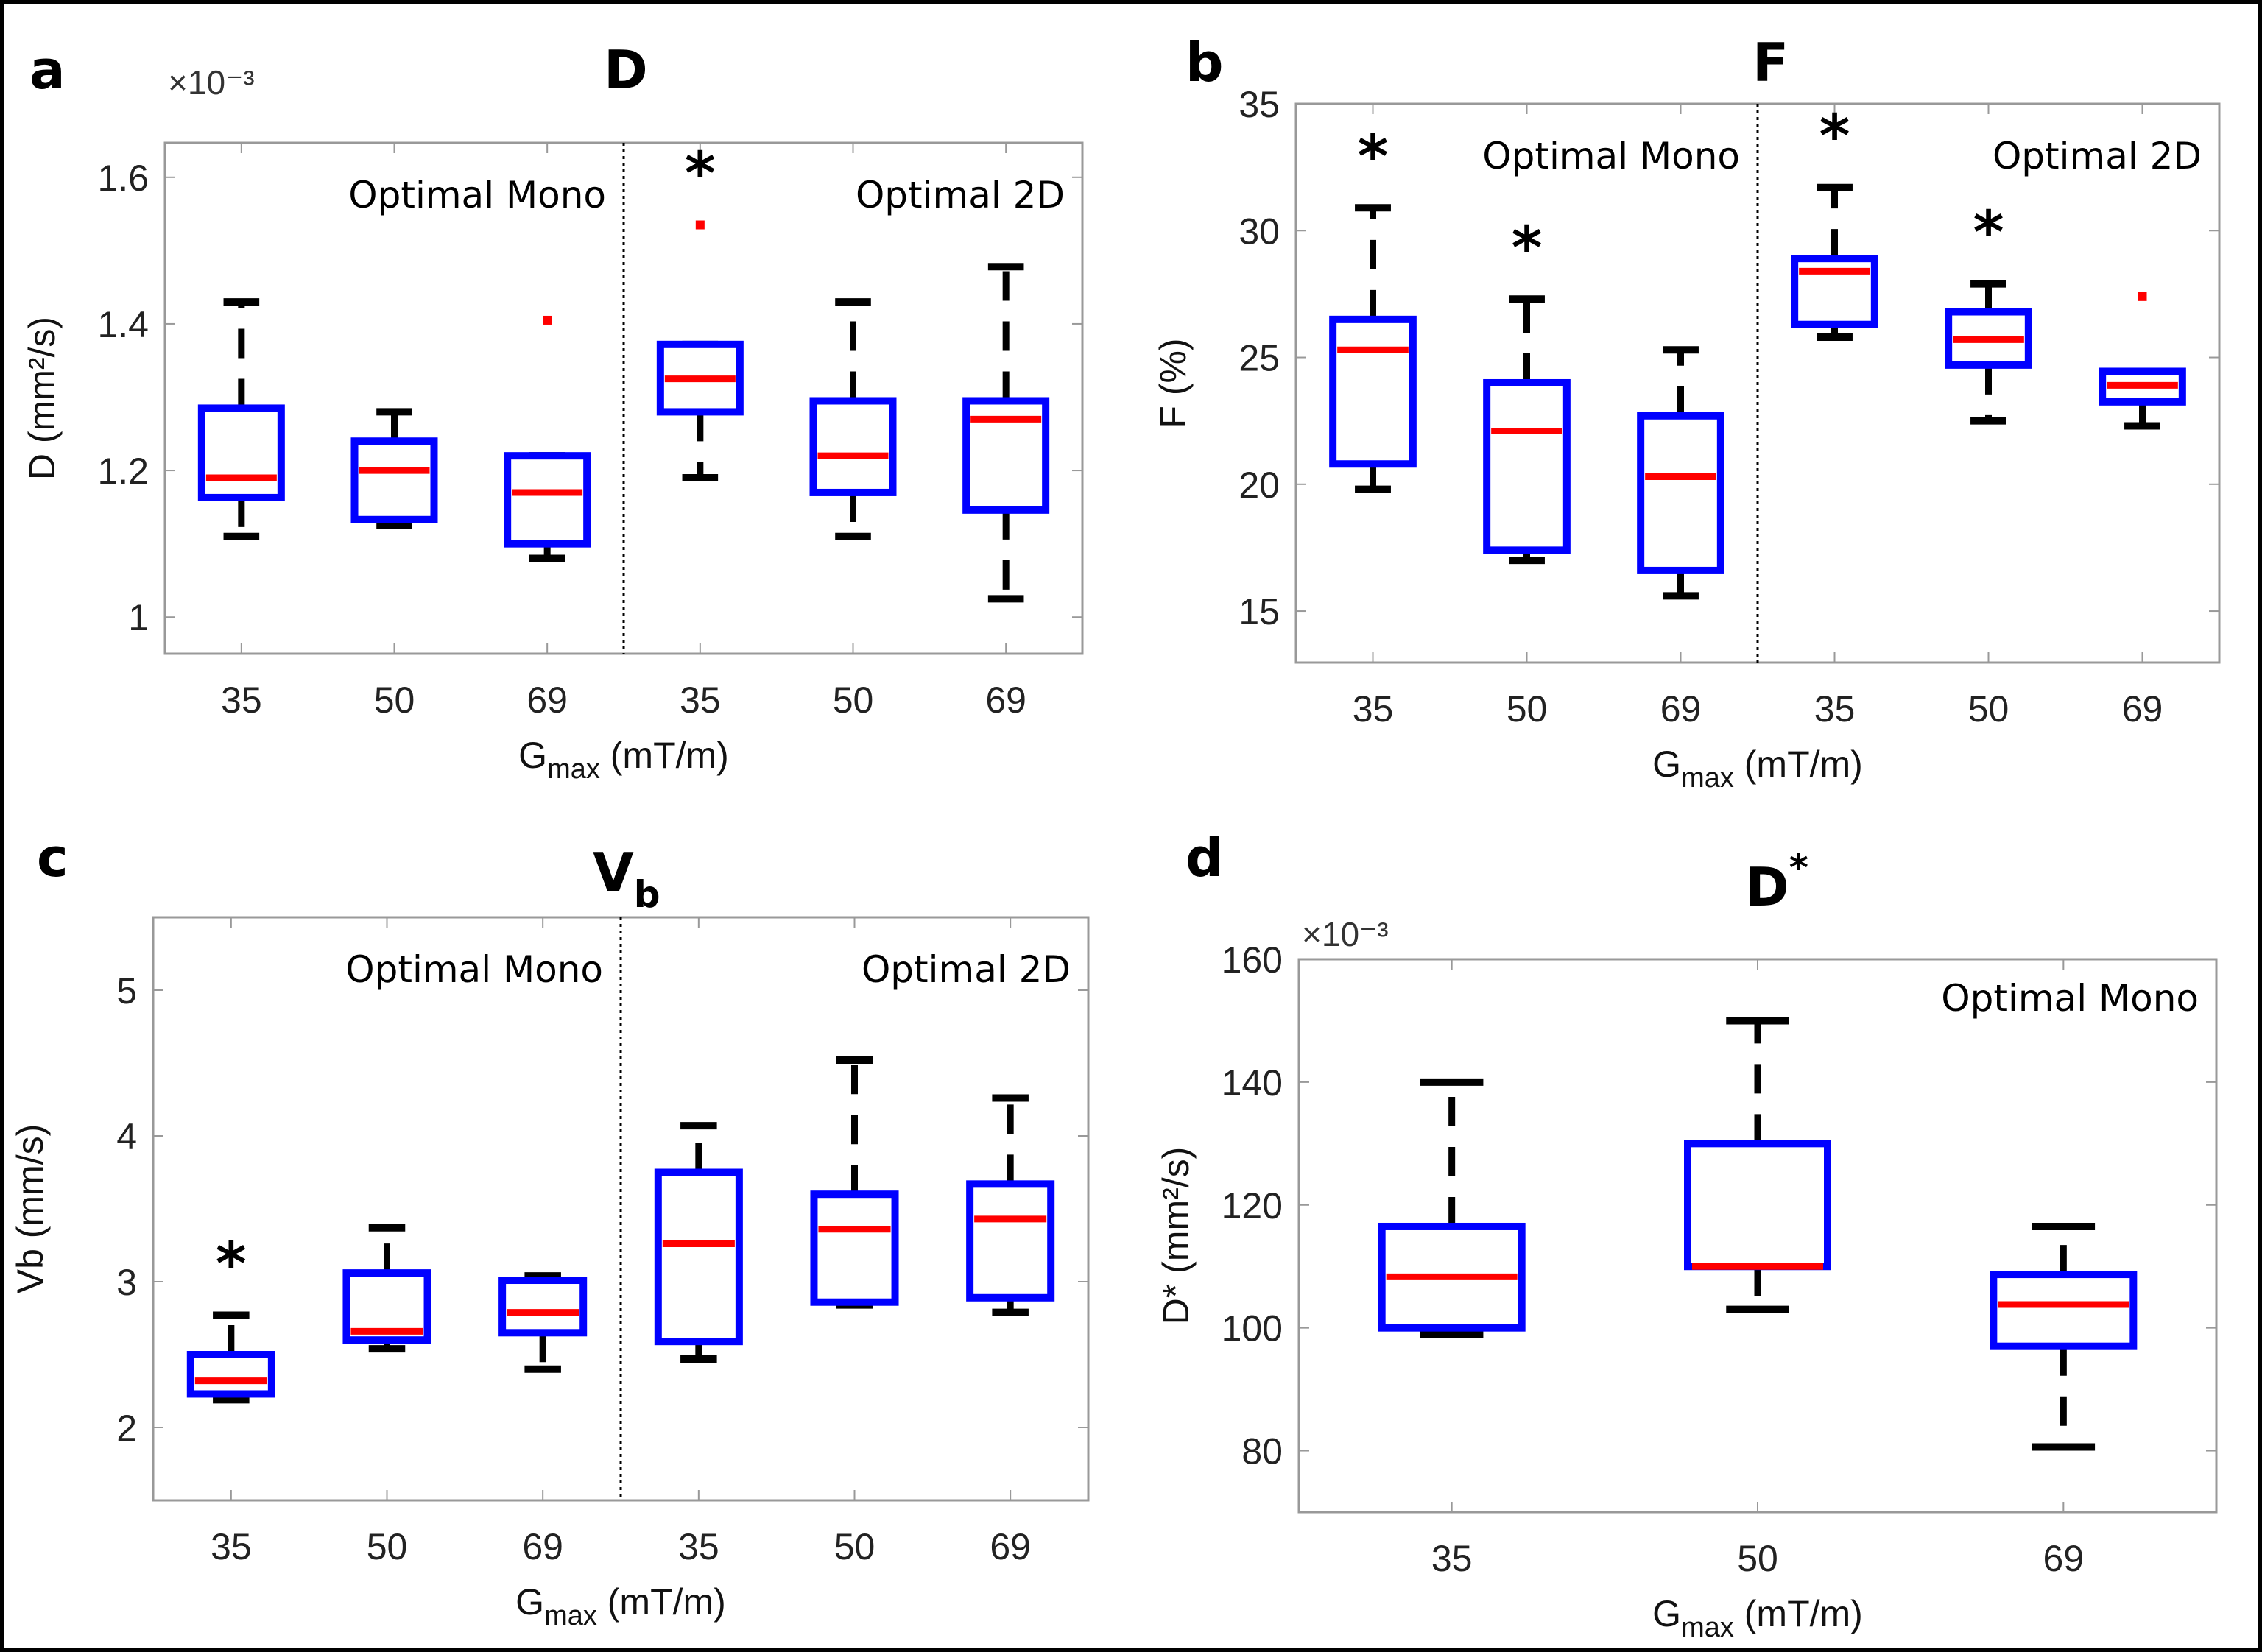 The height and width of the screenshot is (1652, 2262). What do you see at coordinates (47, 70) in the screenshot?
I see `panel-letter: a` at bounding box center [47, 70].